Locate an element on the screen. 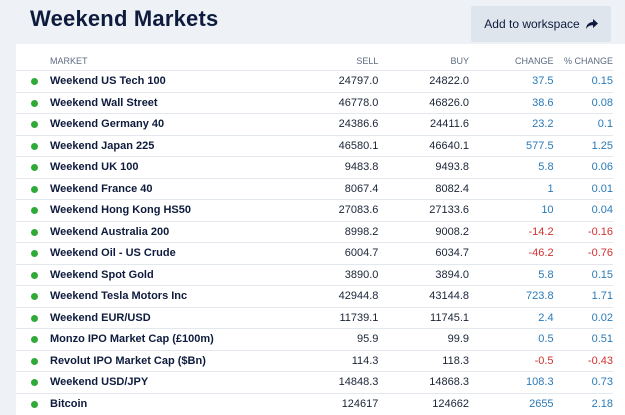  buy-price: 8082.4 is located at coordinates (423, 188).